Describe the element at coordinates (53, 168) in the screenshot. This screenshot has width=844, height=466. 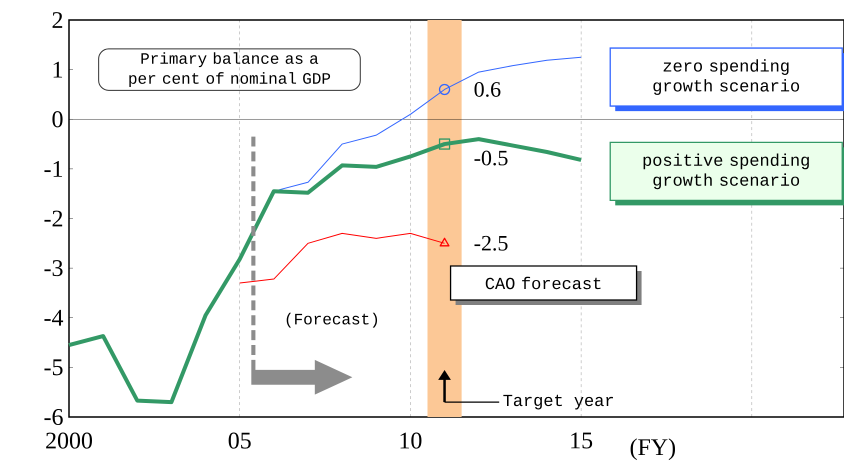
I see `y-tick-label: -1` at that location.